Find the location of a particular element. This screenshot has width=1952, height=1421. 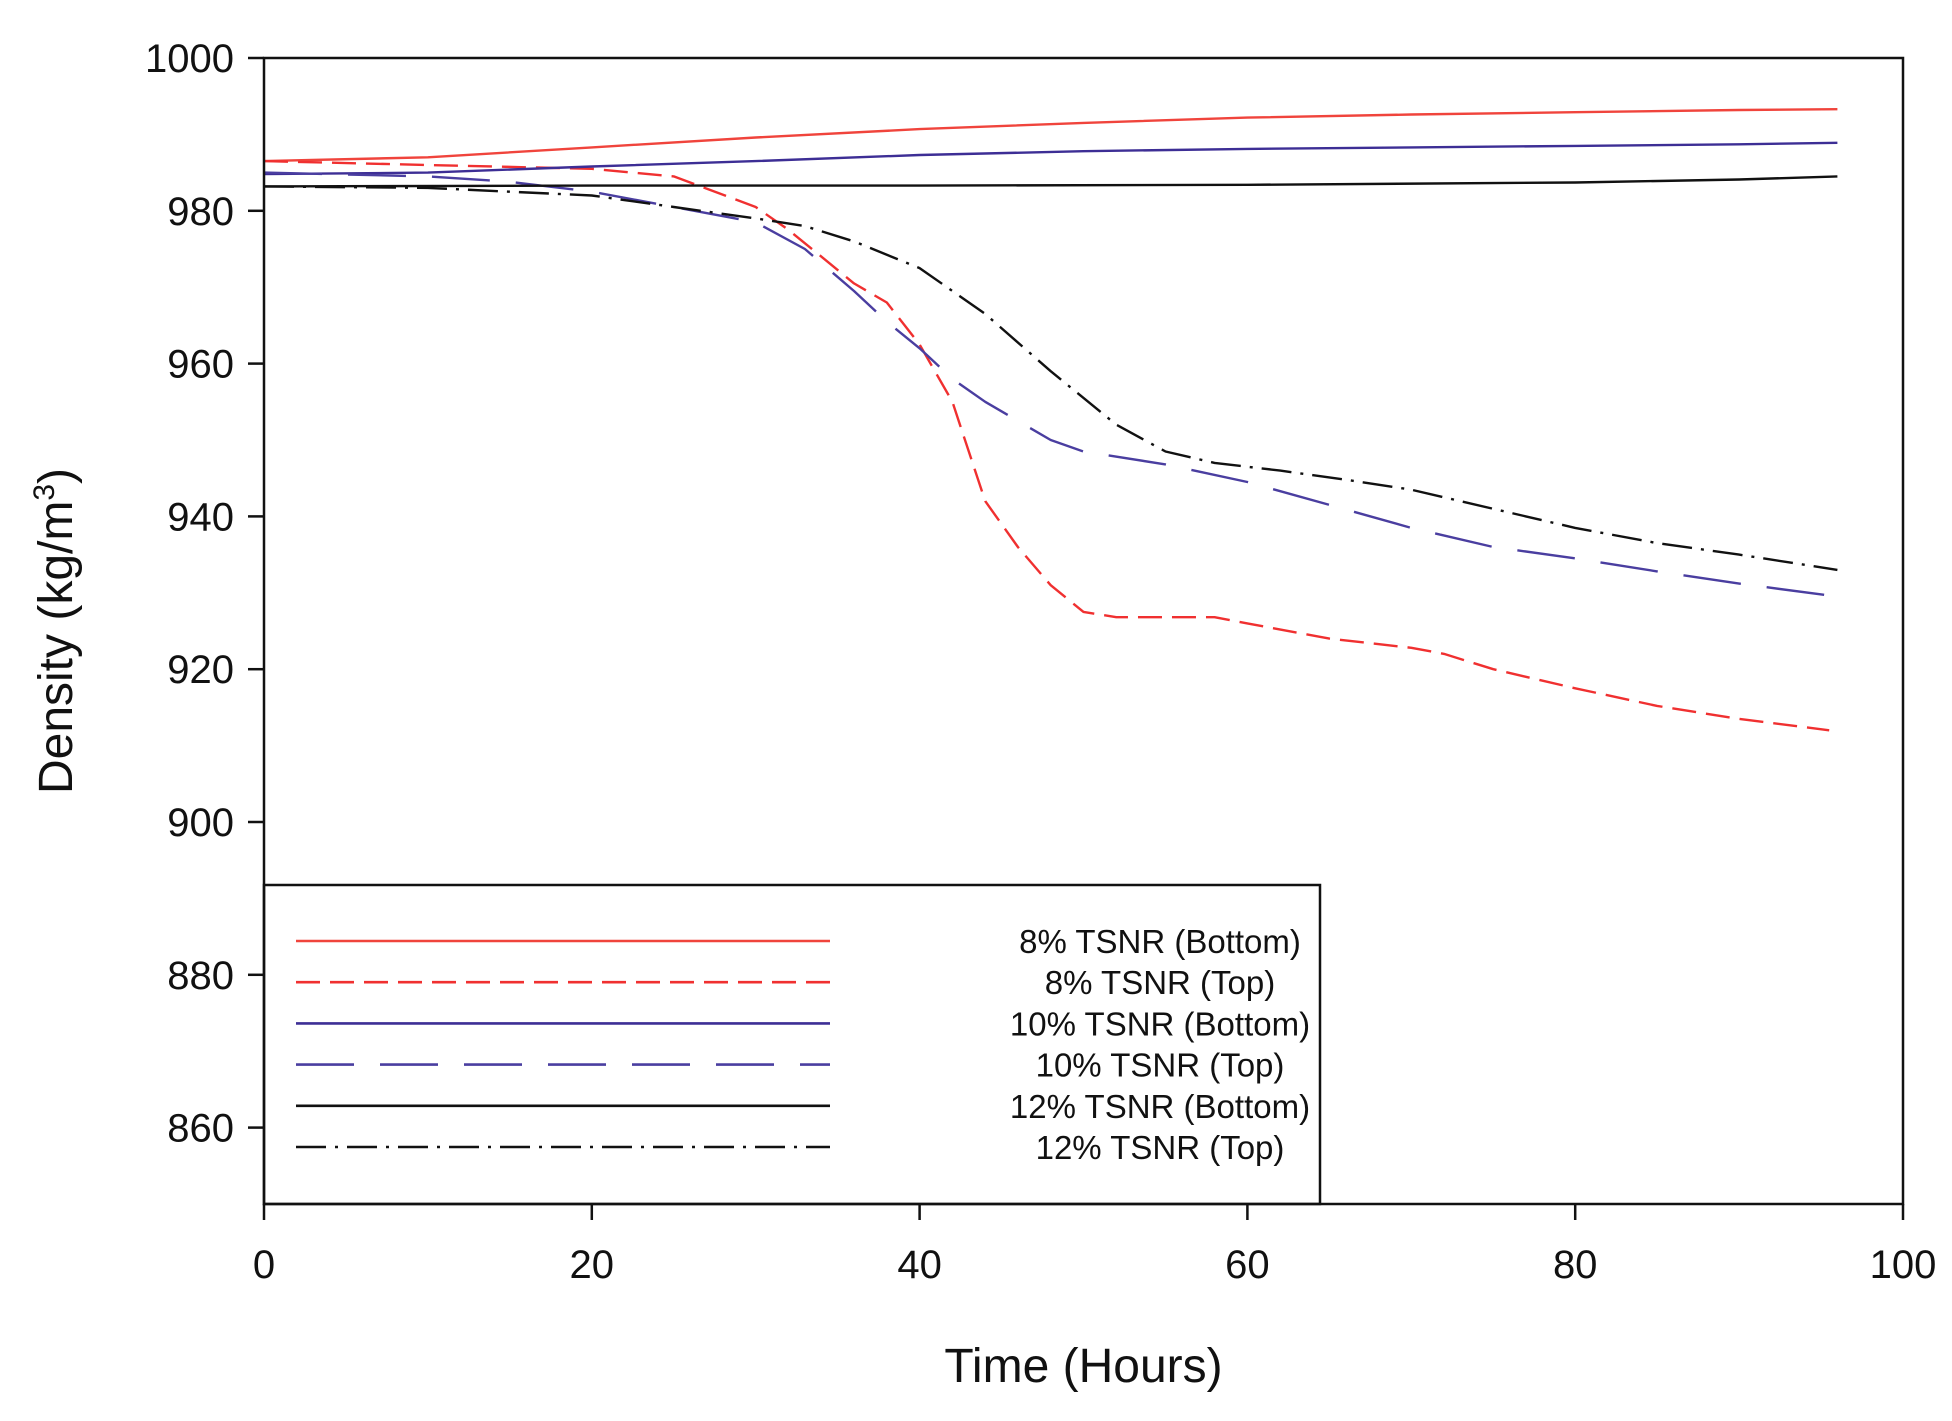

y-tick-label: 880 is located at coordinates (200, 976).